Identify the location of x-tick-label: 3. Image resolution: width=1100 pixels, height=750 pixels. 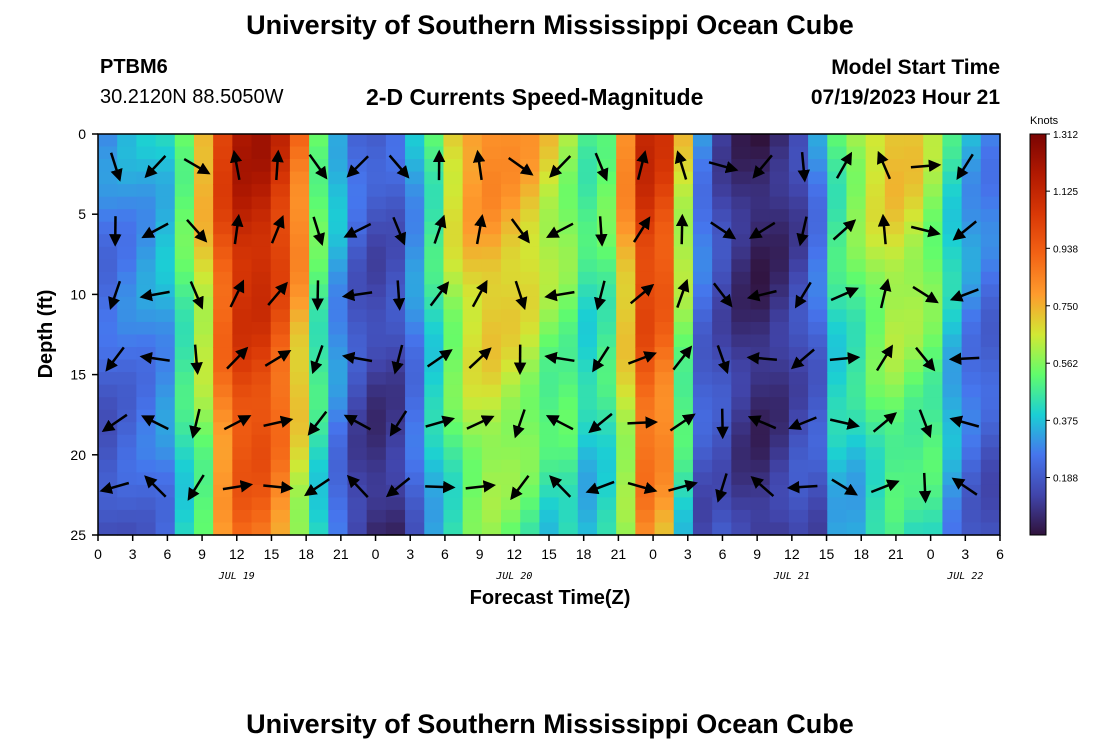
(688, 554).